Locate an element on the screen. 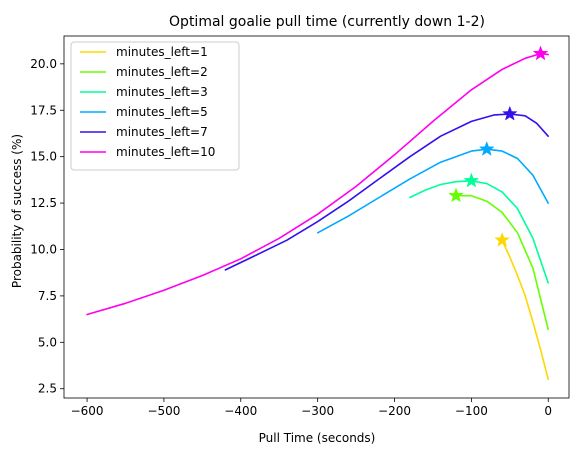 This screenshot has height=455, width=576. legend-label-1: minutes_left=2 is located at coordinates (162, 72).